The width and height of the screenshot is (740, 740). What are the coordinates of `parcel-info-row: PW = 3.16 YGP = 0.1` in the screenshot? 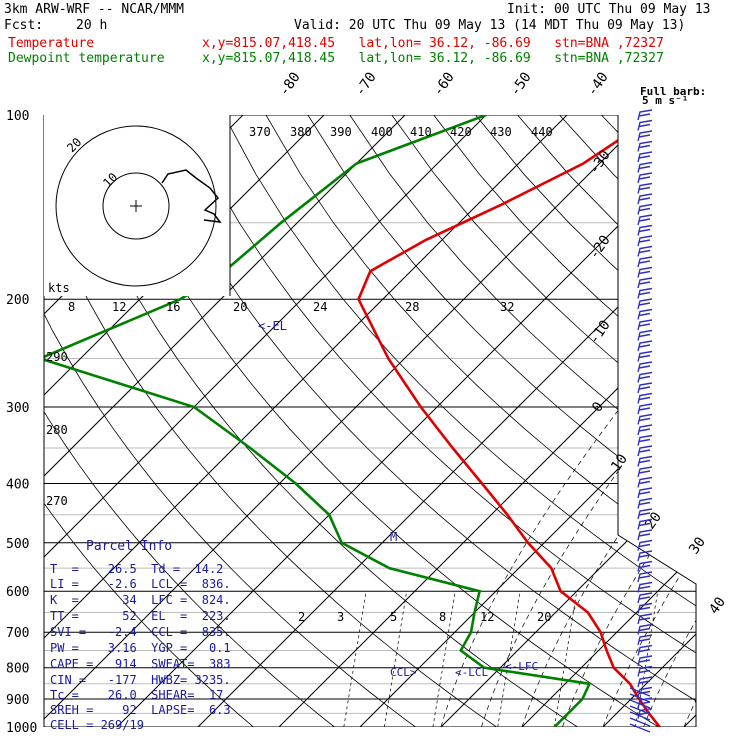 It's located at (140, 648).